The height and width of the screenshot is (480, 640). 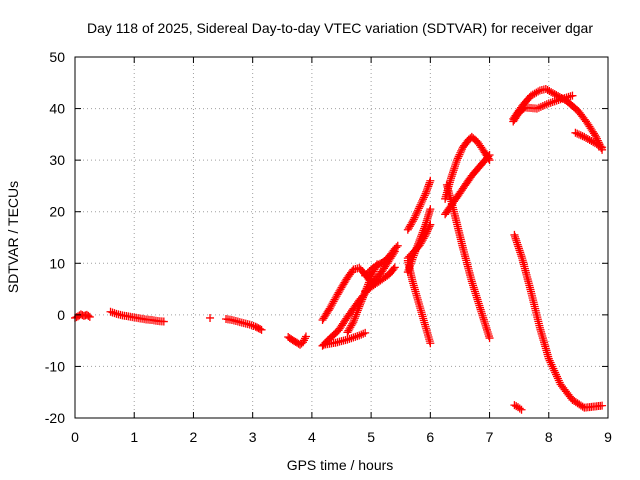 I want to click on x-tick-label: 7, so click(x=490, y=437).